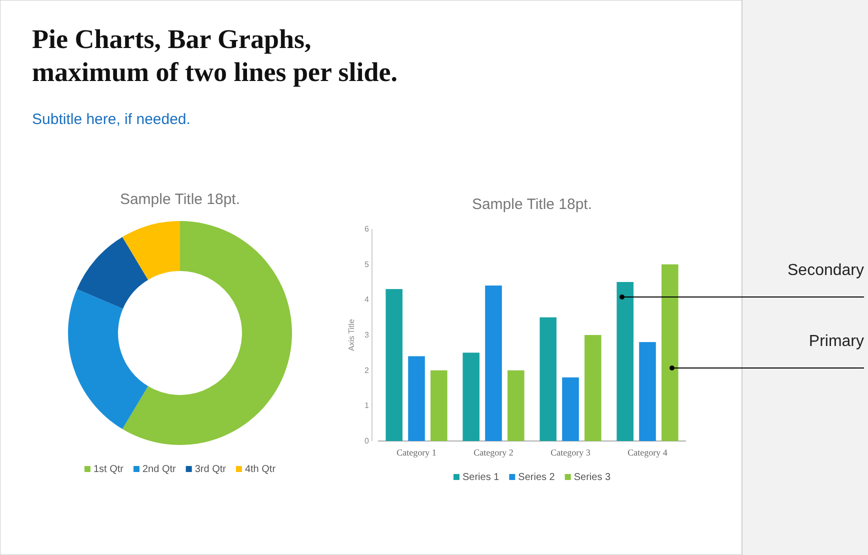 Image resolution: width=868 pixels, height=555 pixels. I want to click on legend-label: 4th Qtr, so click(260, 469).